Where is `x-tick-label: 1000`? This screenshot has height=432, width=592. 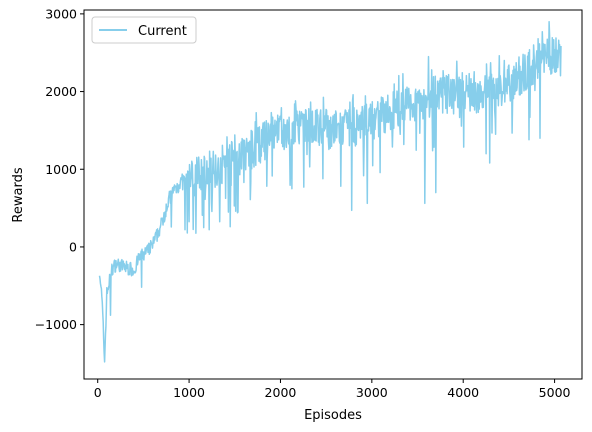 x-tick-label: 1000 is located at coordinates (189, 392).